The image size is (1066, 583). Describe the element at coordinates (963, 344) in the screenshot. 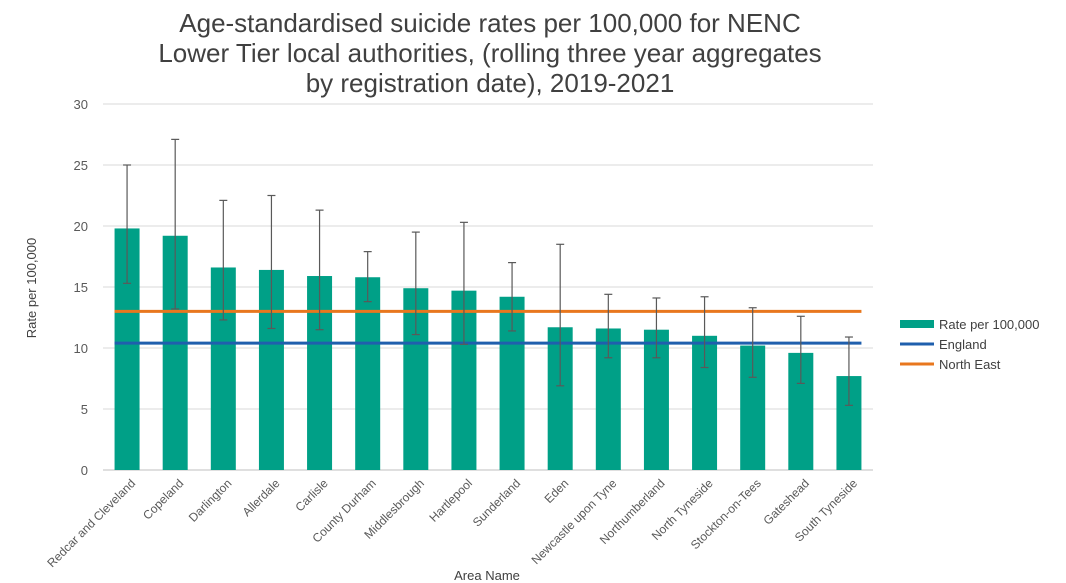

I see `legend-label: England` at that location.